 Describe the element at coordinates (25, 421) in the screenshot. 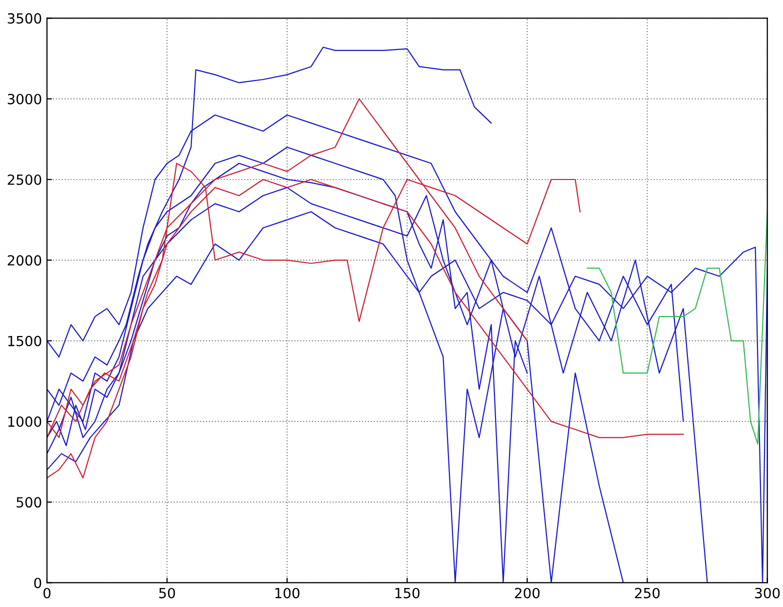

I see `y-tick-label: 1000` at that location.